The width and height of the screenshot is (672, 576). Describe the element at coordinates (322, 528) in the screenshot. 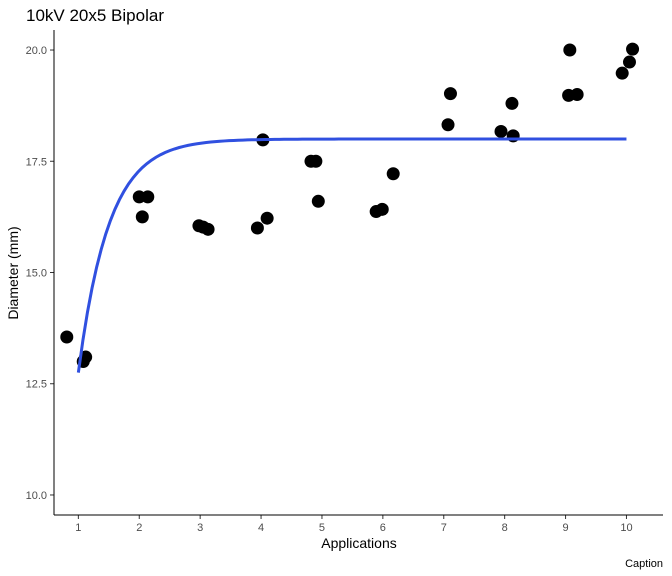

I see `x-tick-label: 5` at that location.